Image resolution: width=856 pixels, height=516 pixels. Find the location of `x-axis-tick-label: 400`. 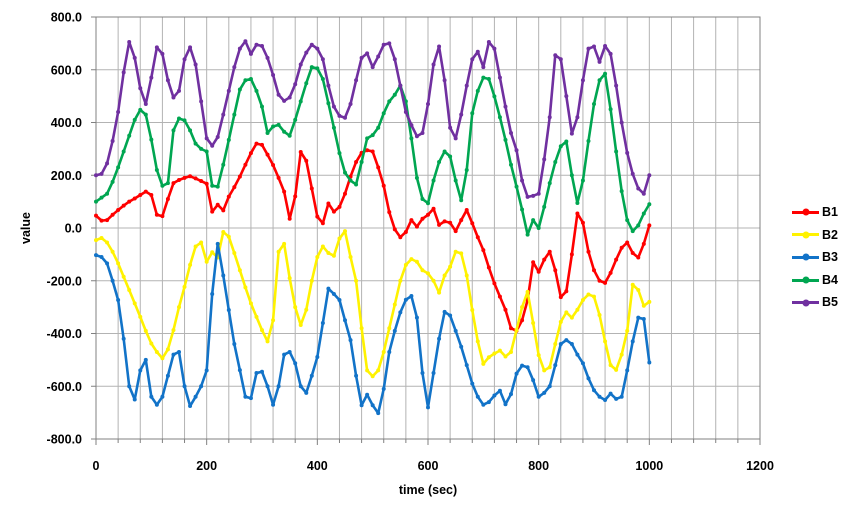

x-axis-tick-label: 400 is located at coordinates (317, 466).